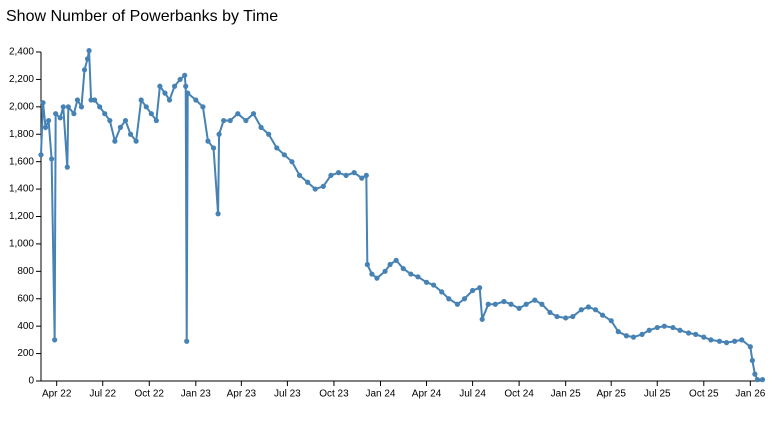 This screenshot has width=777, height=424. I want to click on x-tick-label: Apr 22, so click(57, 394).